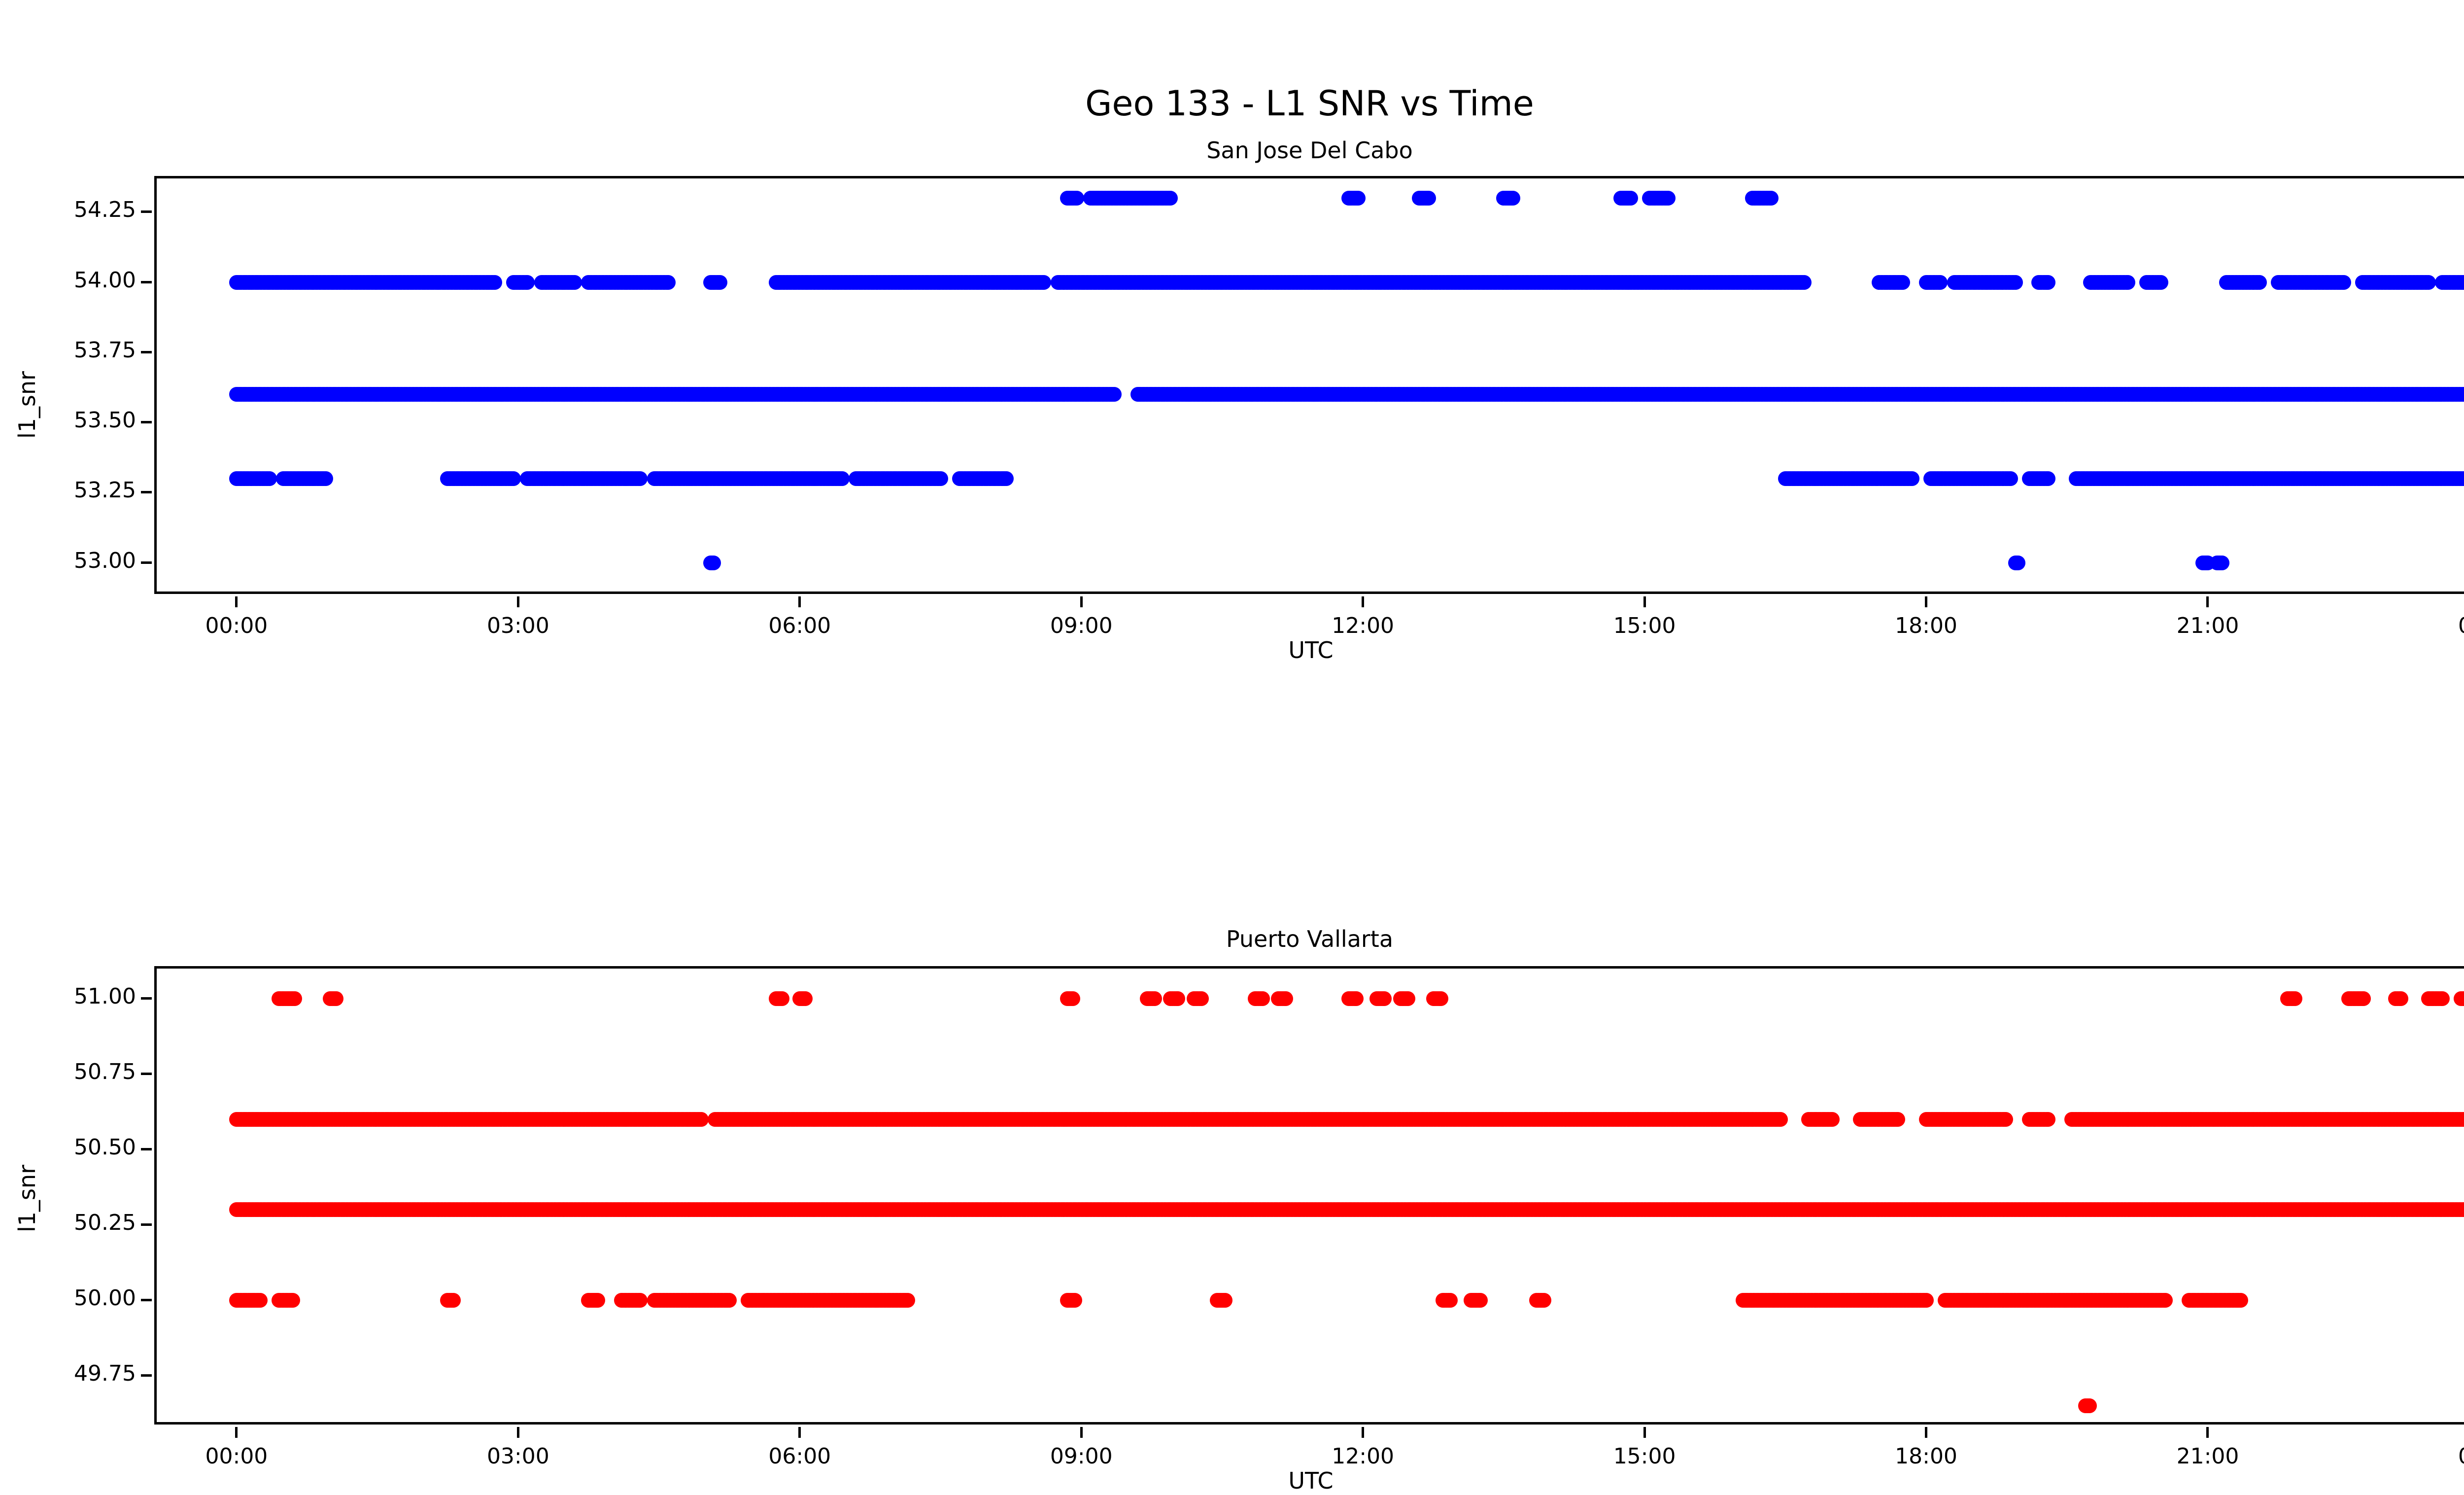 This screenshot has width=2464, height=1495. What do you see at coordinates (27, 1198) in the screenshot?
I see `y-axis-label-bottom: l1_snr` at bounding box center [27, 1198].